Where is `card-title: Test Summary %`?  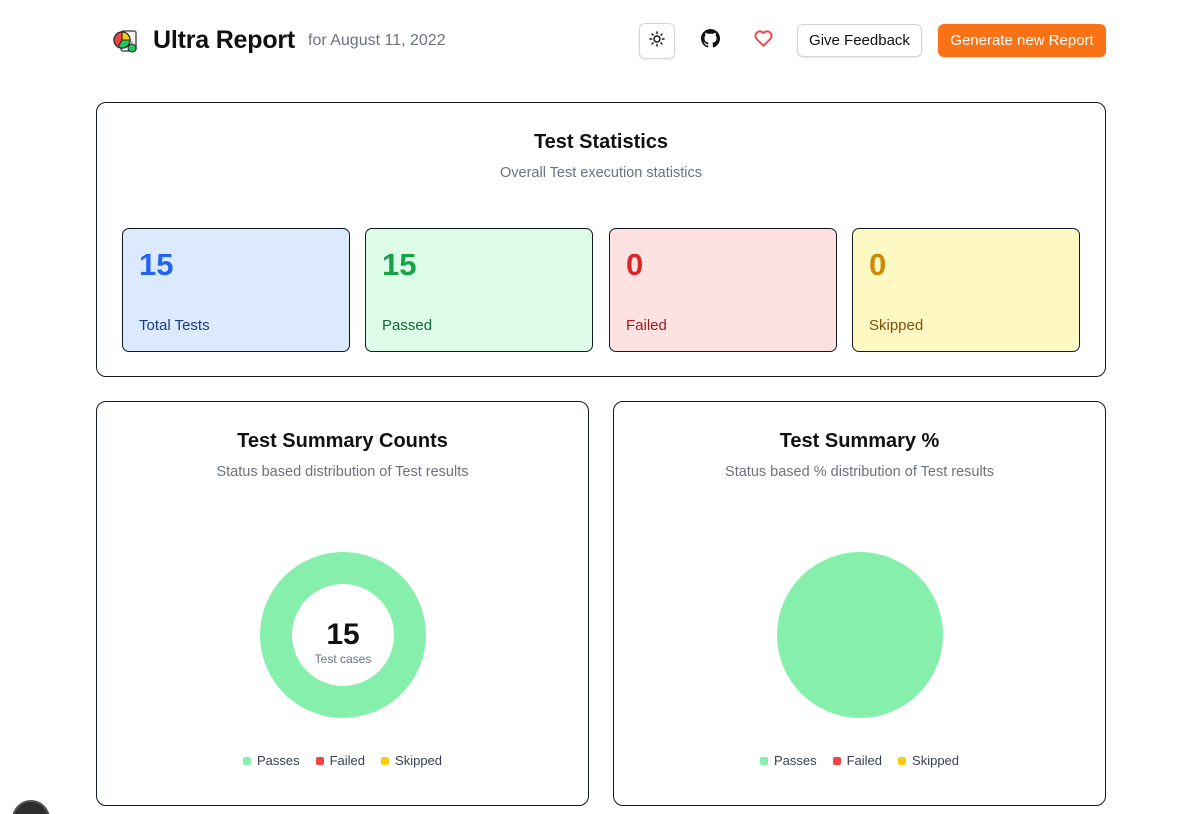 card-title: Test Summary % is located at coordinates (859, 441).